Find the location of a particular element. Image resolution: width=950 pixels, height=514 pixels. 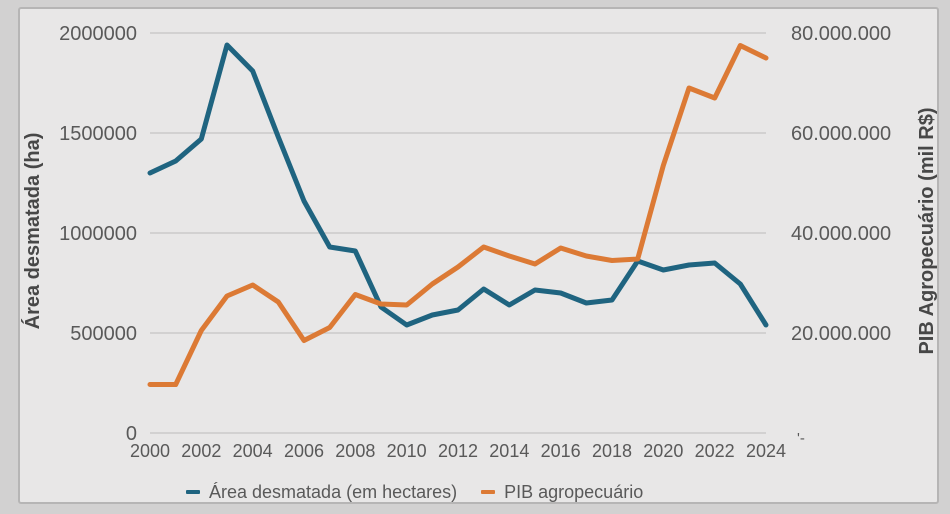

x-axis-tick-label: 2020 is located at coordinates (663, 451).